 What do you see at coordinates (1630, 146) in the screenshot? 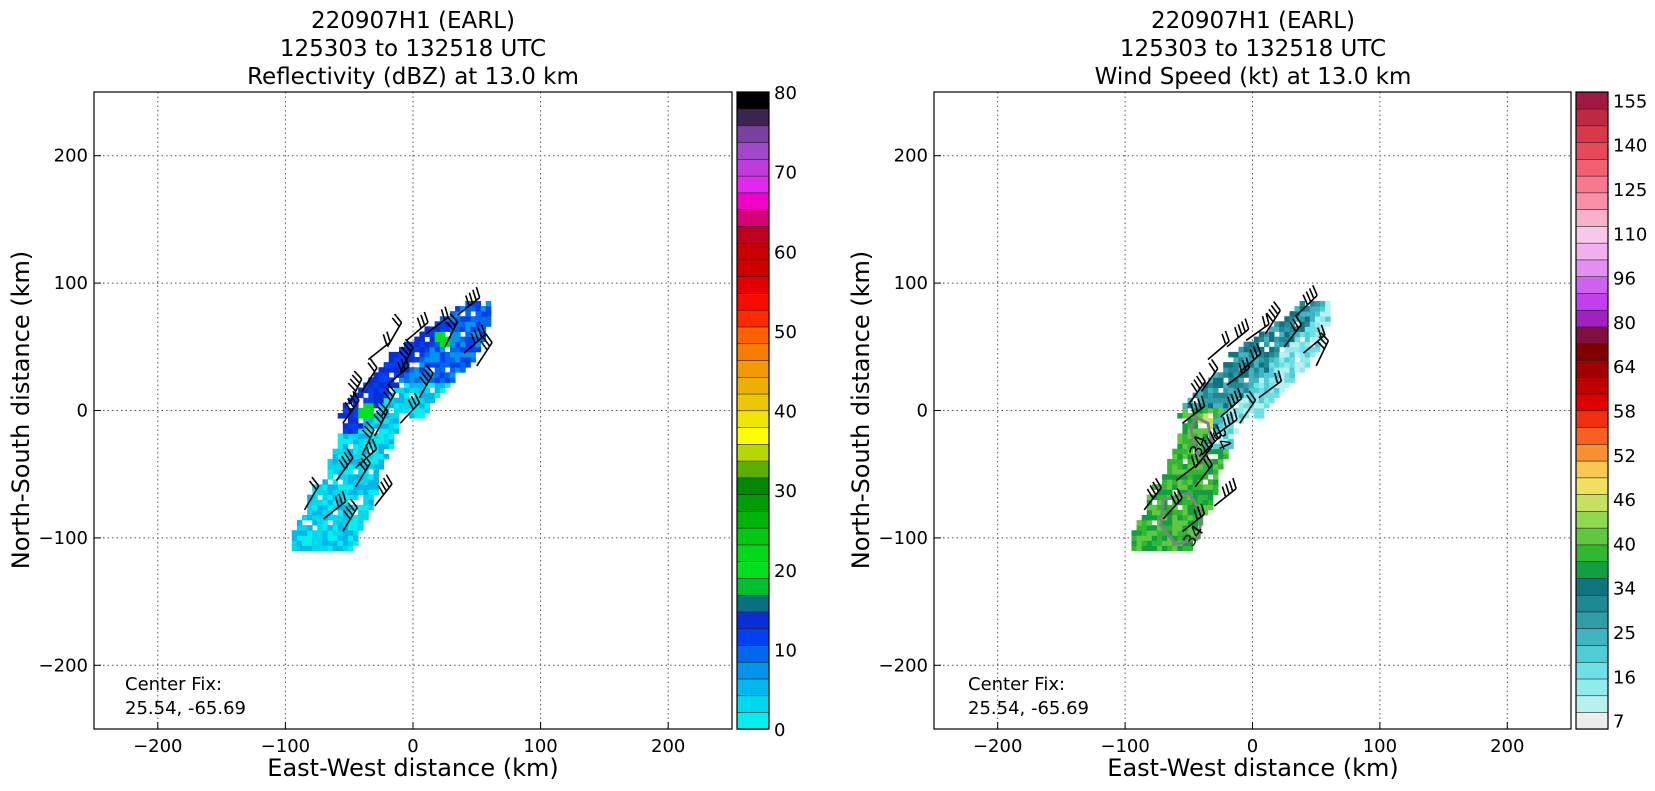
I see `colorbar-tick-label: 140` at bounding box center [1630, 146].